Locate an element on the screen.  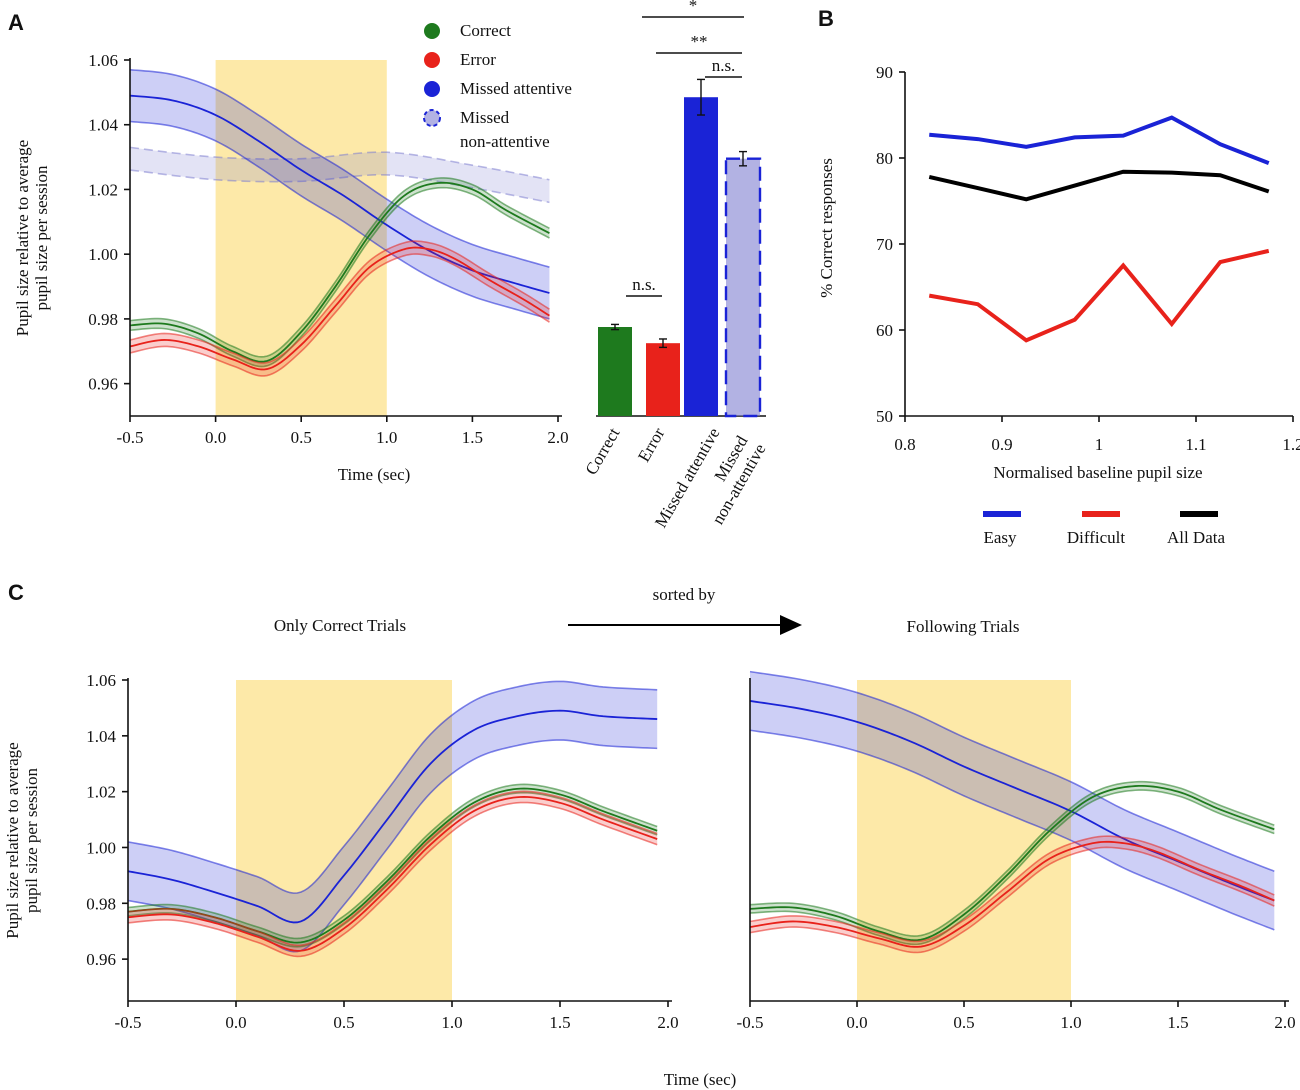
legend-label-correct: Correct is located at coordinates (485, 30).